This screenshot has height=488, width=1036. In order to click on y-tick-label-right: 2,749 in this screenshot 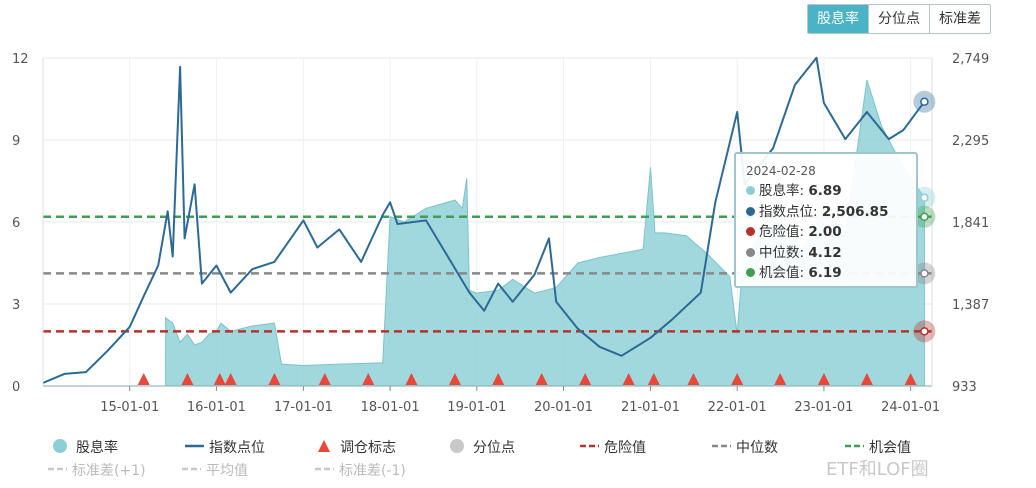, I will do `click(970, 59)`.